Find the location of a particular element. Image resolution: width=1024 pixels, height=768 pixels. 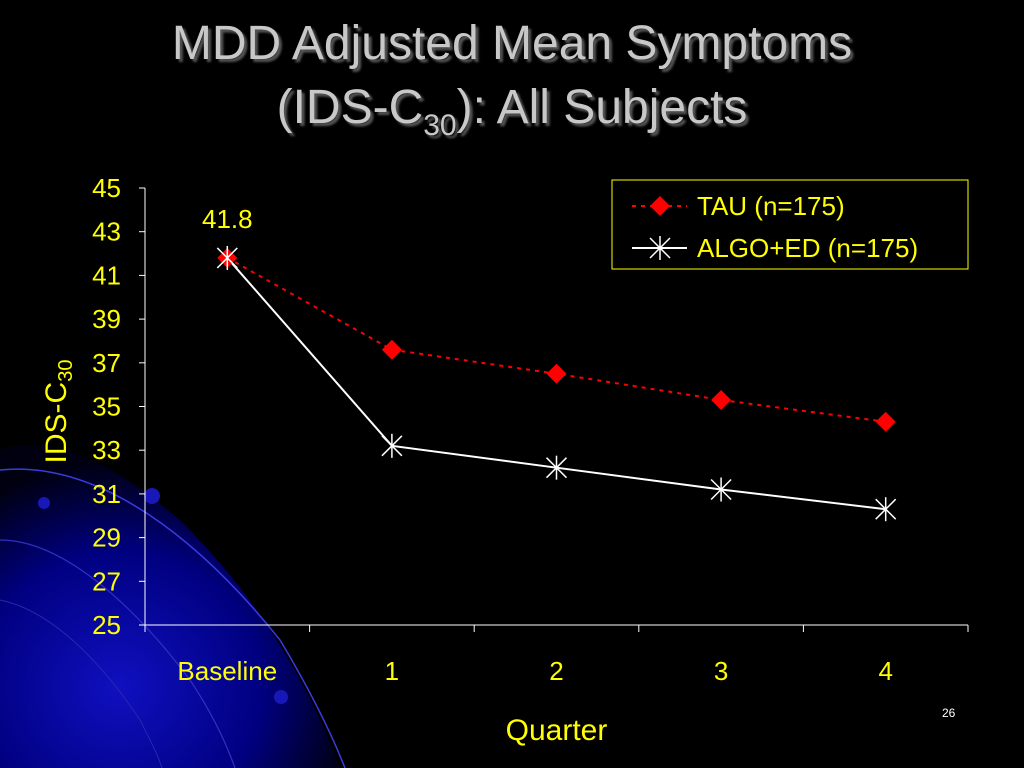

y-tick-label: 37 is located at coordinates (106, 363).